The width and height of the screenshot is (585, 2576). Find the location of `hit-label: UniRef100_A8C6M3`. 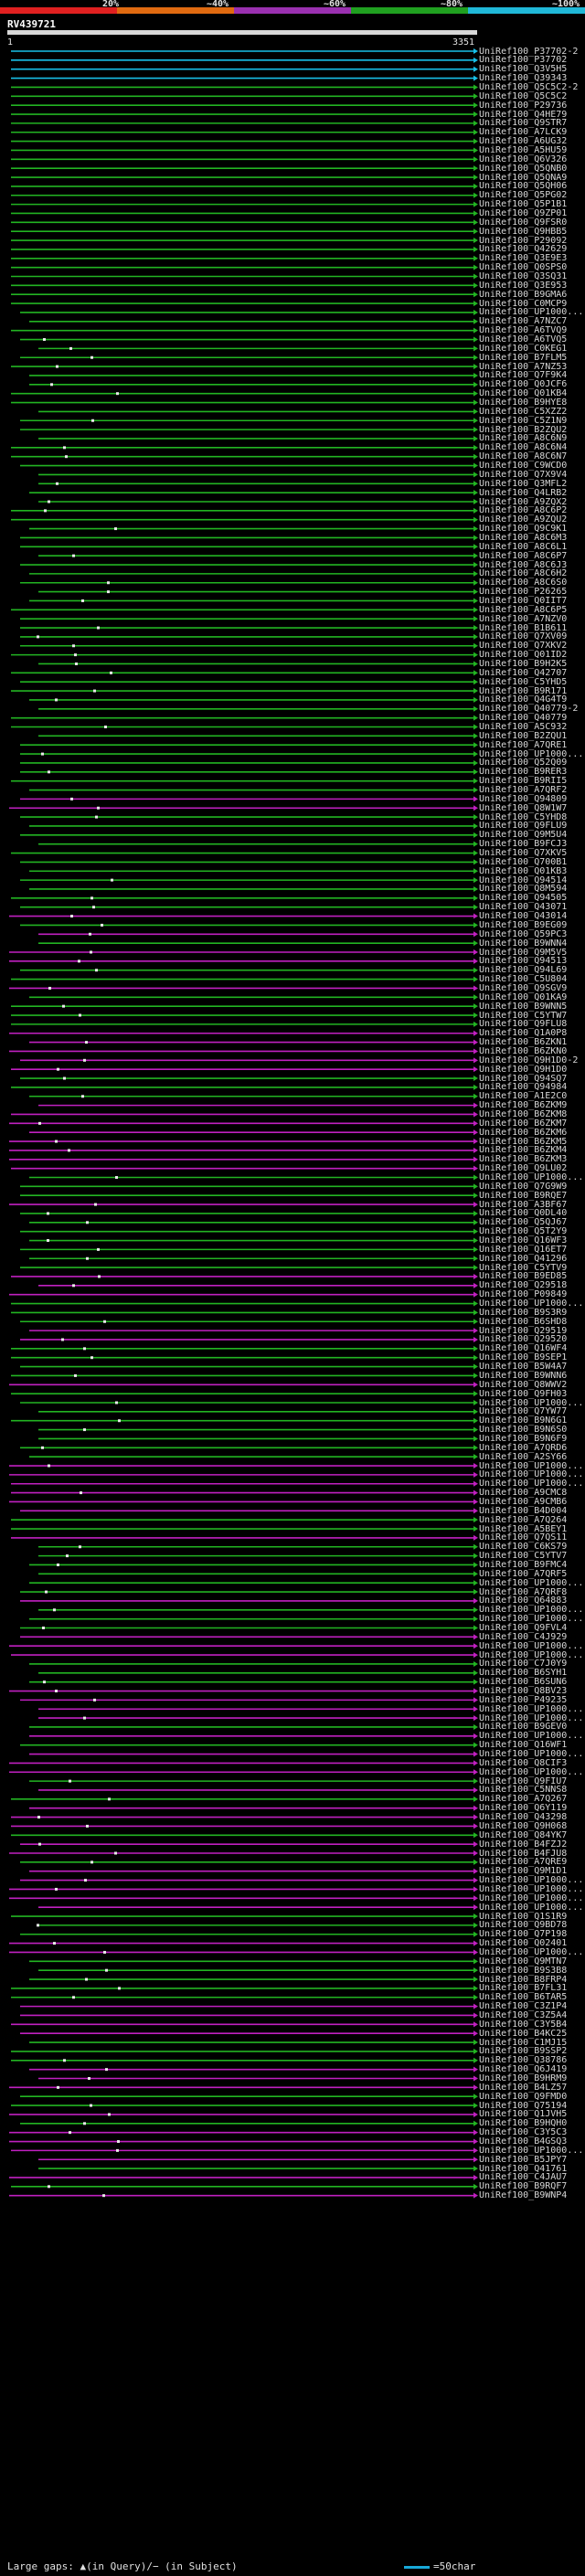

hit-label: UniRef100_A8C6M3 is located at coordinates (523, 537).